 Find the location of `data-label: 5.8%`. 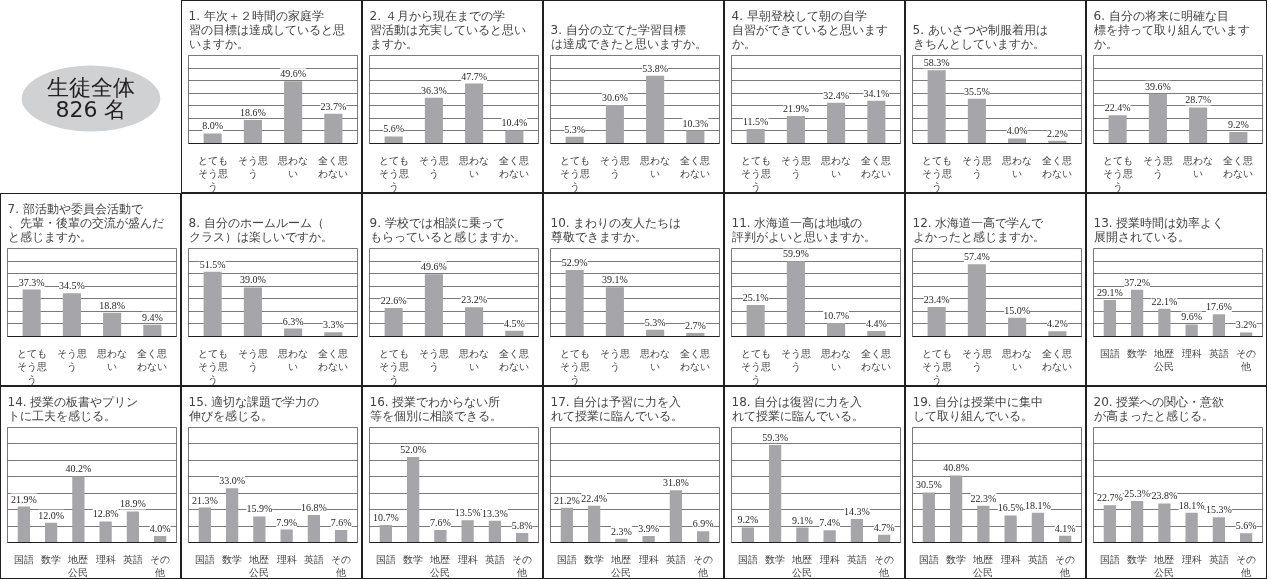

data-label: 5.8% is located at coordinates (522, 525).